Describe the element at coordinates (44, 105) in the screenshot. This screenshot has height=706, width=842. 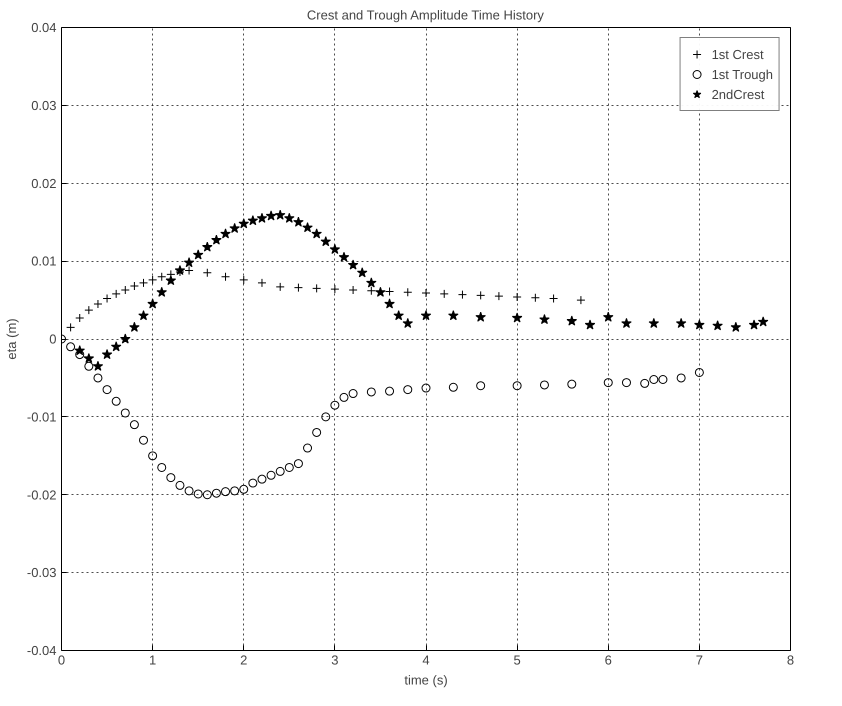
I see `y-tick-label: 0.03` at that location.